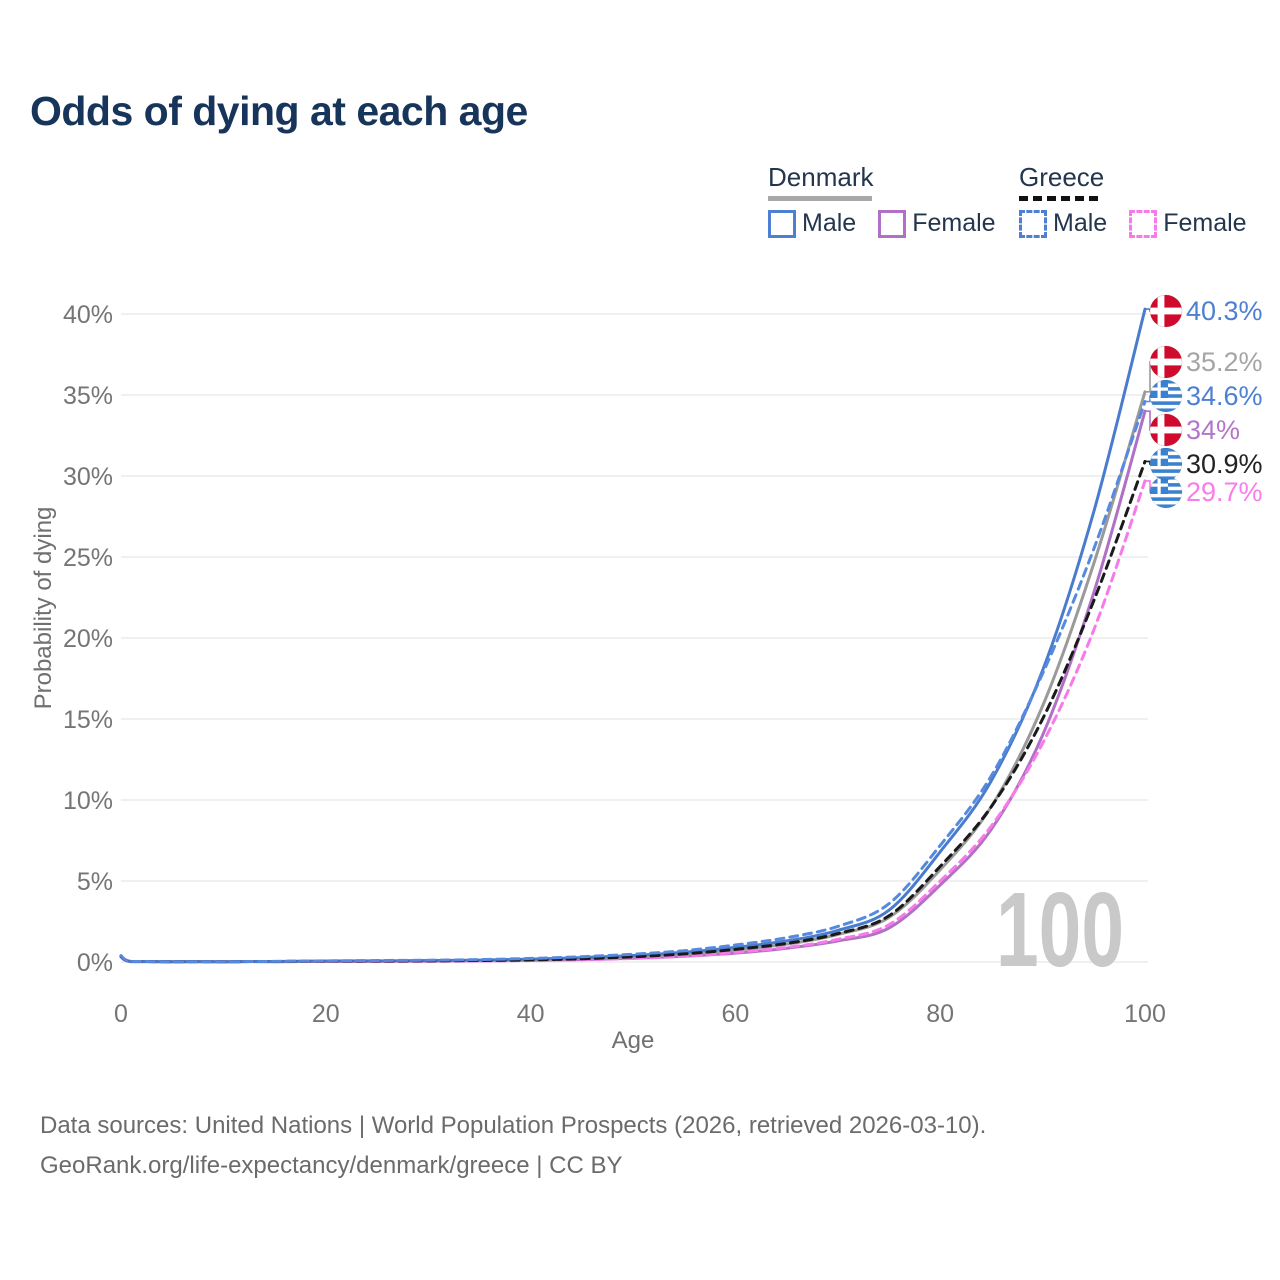 The height and width of the screenshot is (1280, 1280). What do you see at coordinates (1224, 362) in the screenshot?
I see `end-label-denmark-total: 35.2%` at bounding box center [1224, 362].